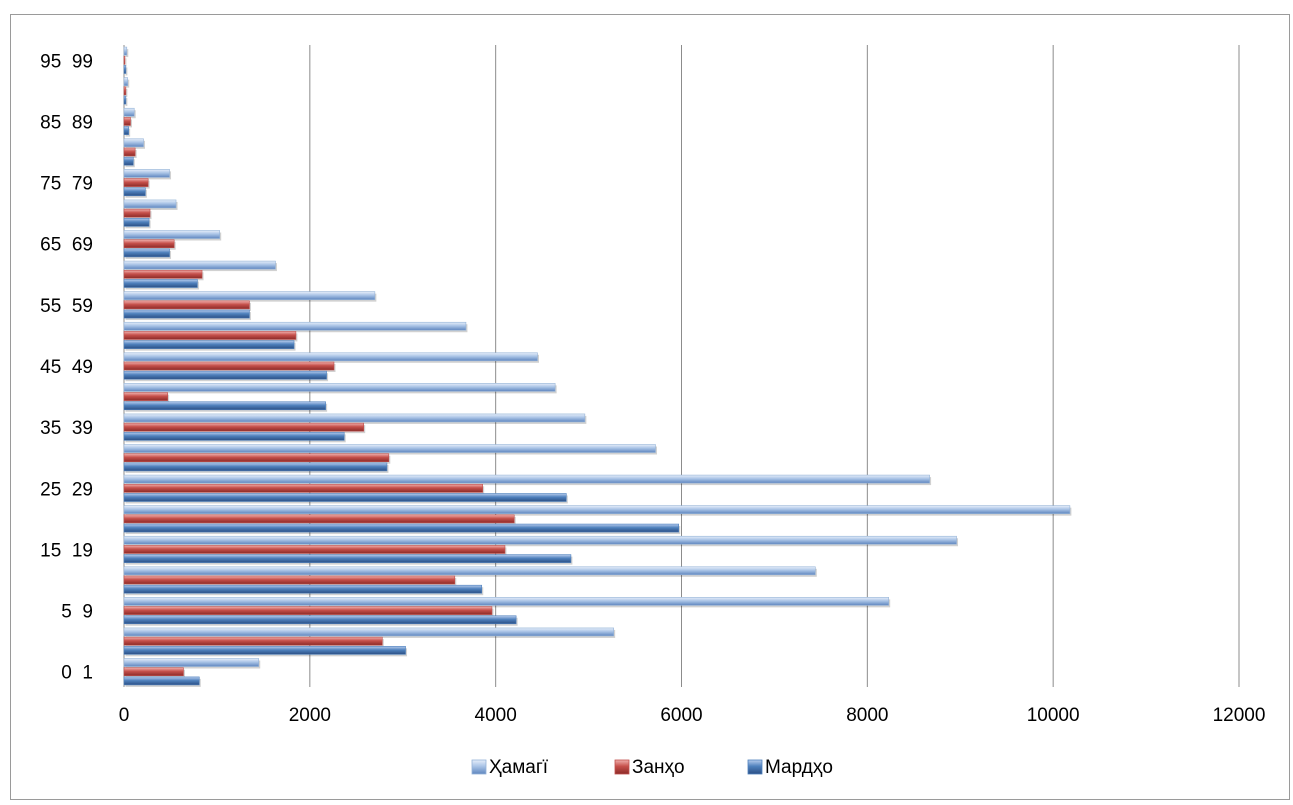  I want to click on x-tick-label: 10000, so click(1053, 715).